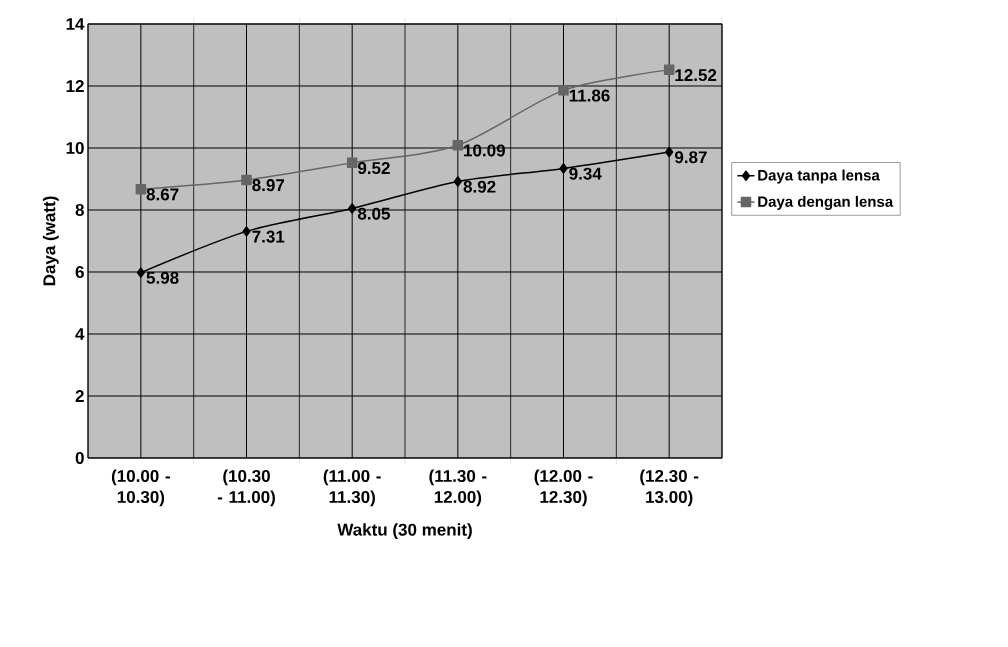 The image size is (1008, 647). What do you see at coordinates (50, 241) in the screenshot?
I see `y-axis-title: Daya (watt)` at bounding box center [50, 241].